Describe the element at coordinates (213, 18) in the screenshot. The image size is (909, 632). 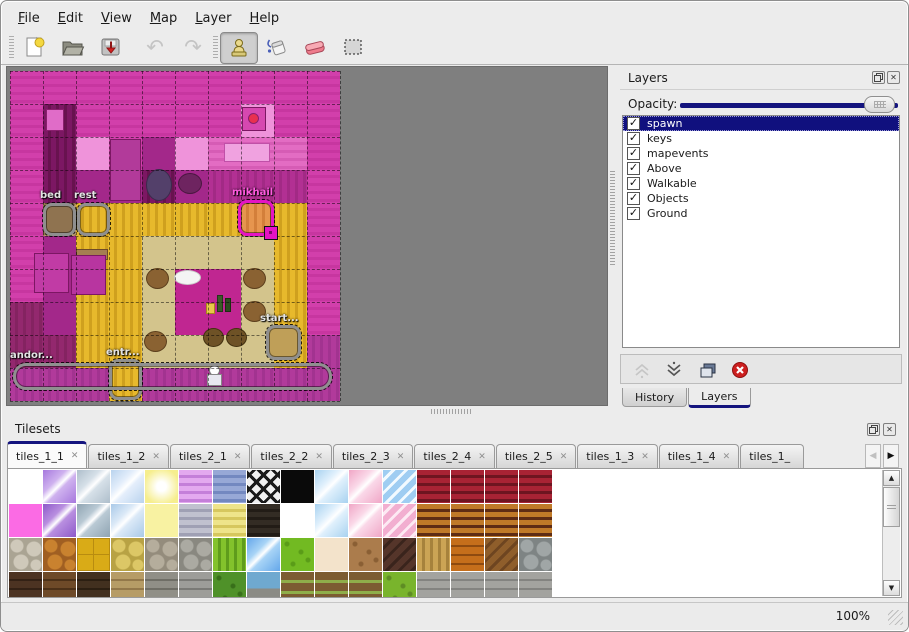
I see `menu-layer: Layer` at that location.